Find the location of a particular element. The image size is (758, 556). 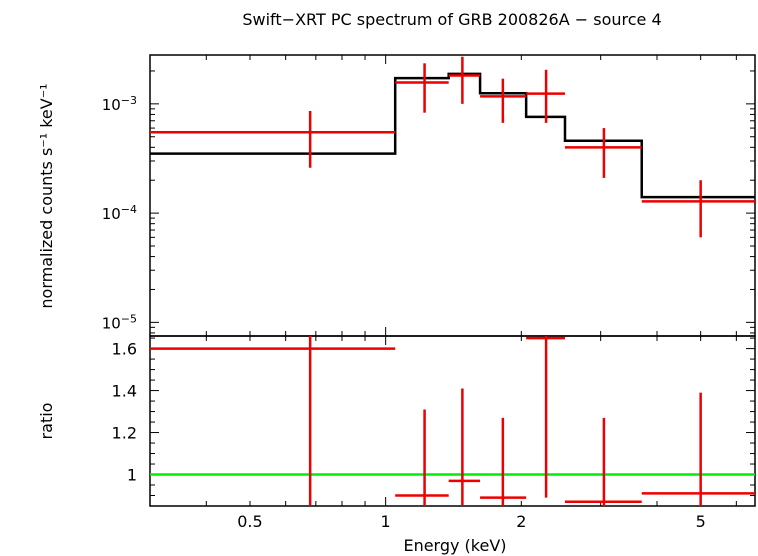

spectrum-y-axis-label: normalized counts s⁻¹ keV⁻¹ is located at coordinates (46, 195).